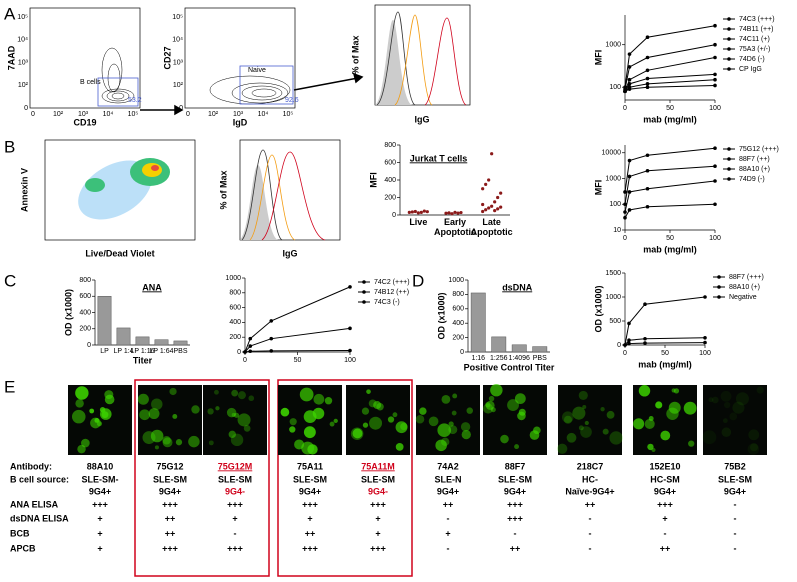 This screenshot has width=797, height=582. Describe the element at coordinates (615, 87) in the screenshot. I see `y-tick-label: 100` at that location.